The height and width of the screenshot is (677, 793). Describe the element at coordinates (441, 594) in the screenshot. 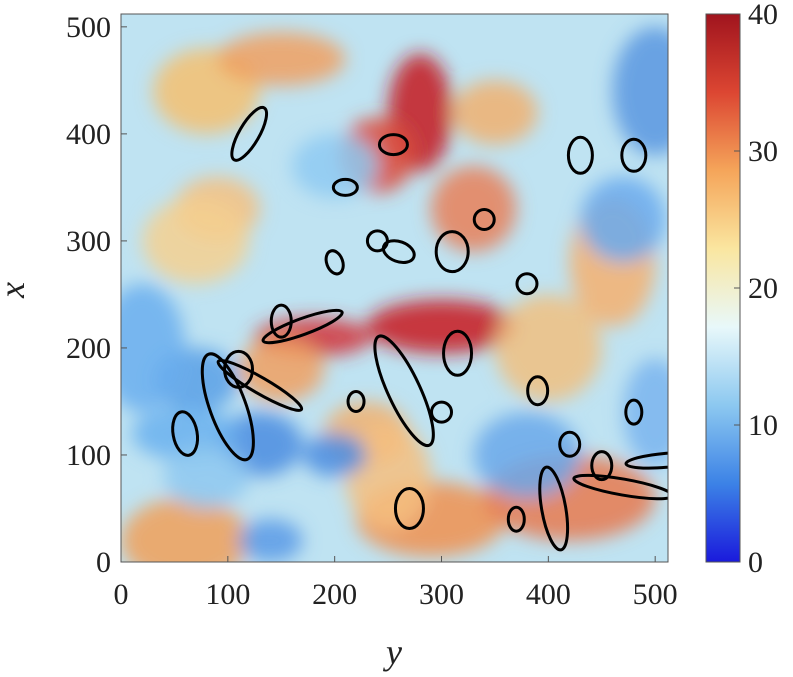

I see `x-tick-label: 300` at that location.